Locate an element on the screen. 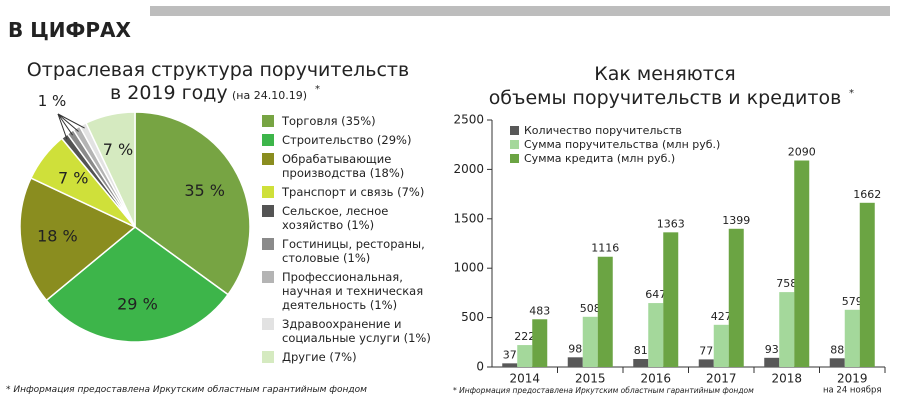 The height and width of the screenshot is (412, 900). legend-item: Здравоохранение и социальные услуги (1%) is located at coordinates (351, 331).